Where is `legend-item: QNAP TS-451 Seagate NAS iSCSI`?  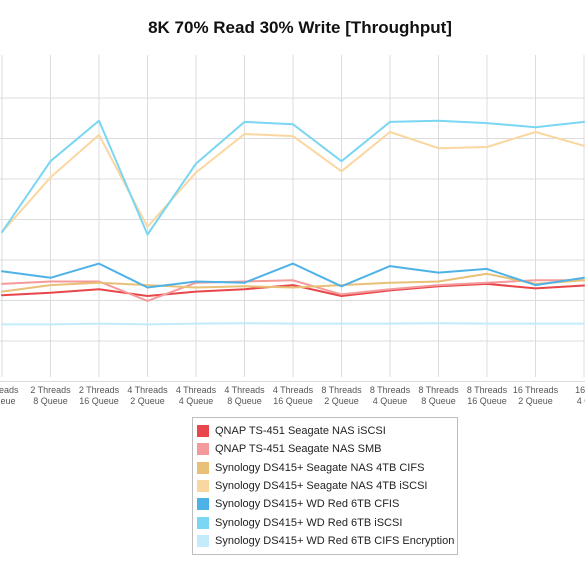
legend-item: QNAP TS-451 Seagate NAS iSCSI is located at coordinates (325, 431).